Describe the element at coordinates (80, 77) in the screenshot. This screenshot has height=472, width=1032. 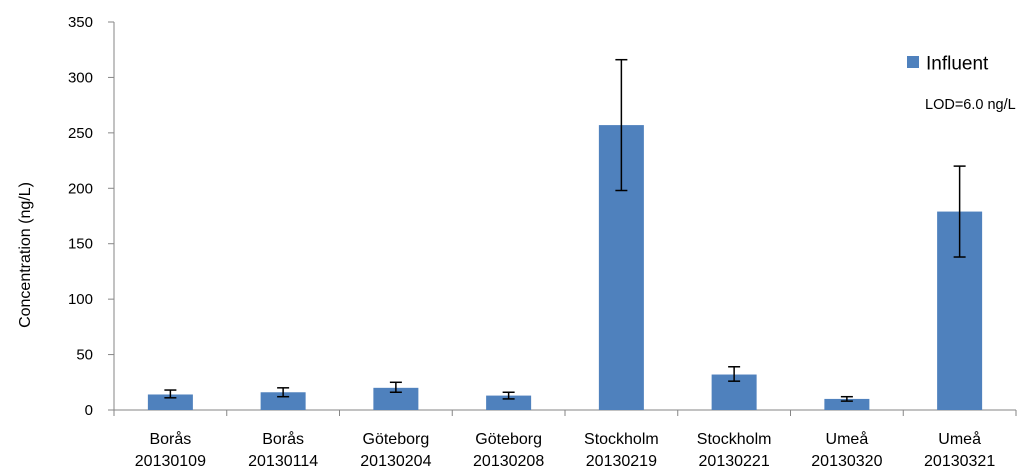
I see `y-tick-label: 300` at that location.